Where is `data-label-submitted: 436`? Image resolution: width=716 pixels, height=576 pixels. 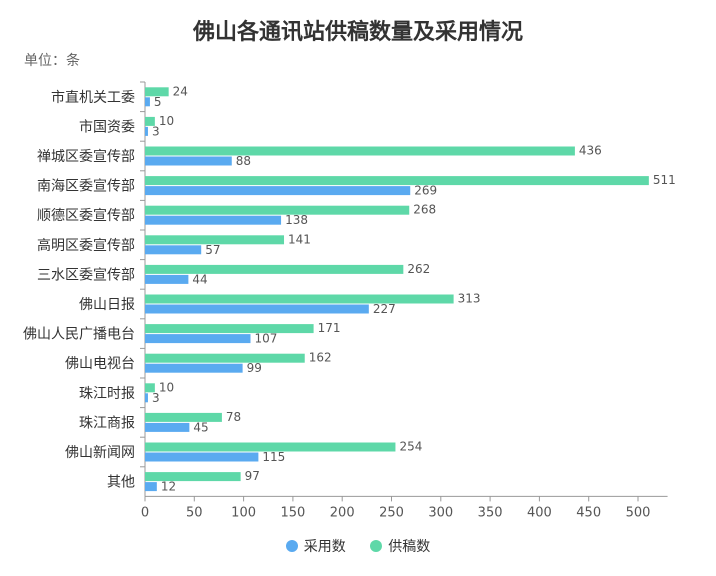 data-label-submitted: 436 is located at coordinates (590, 151).